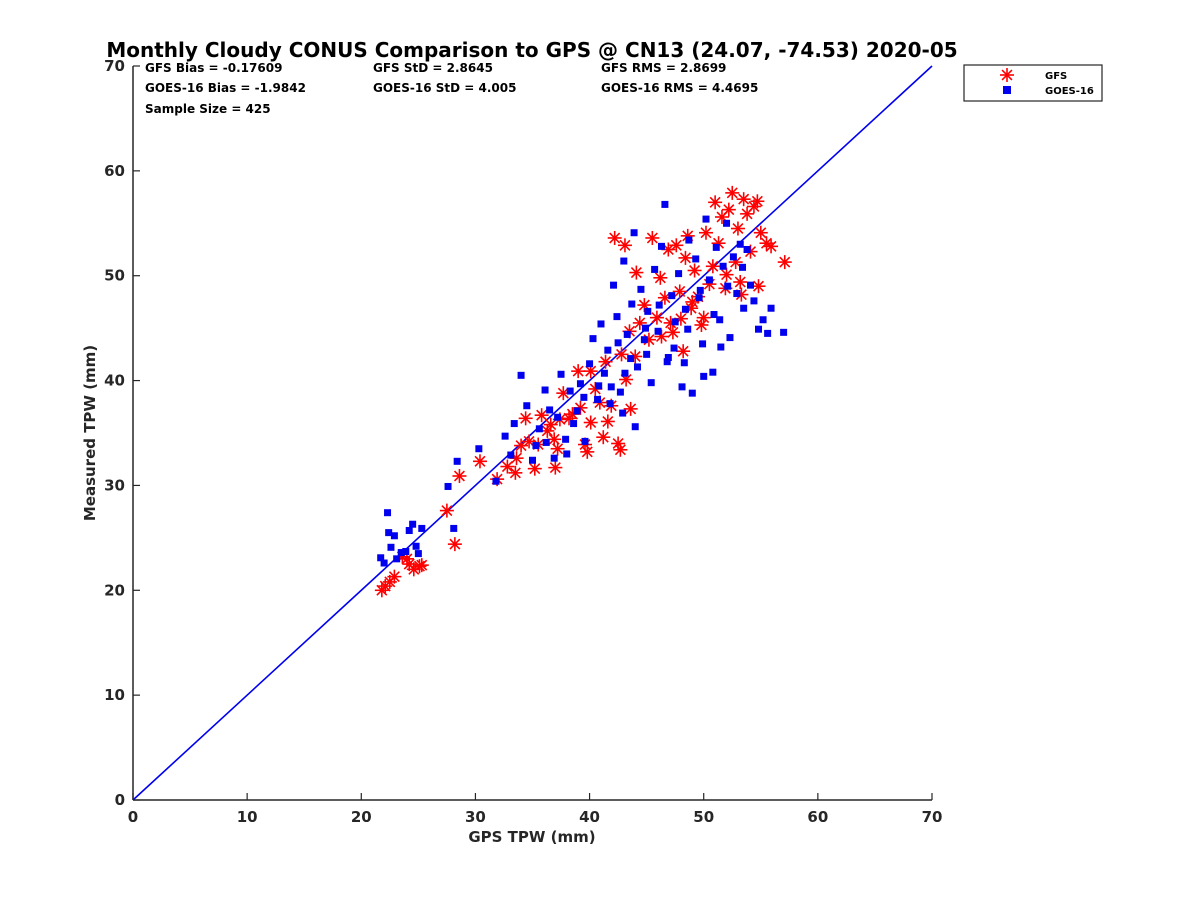 The image size is (1200, 900). I want to click on y-tick-label: 30, so click(114, 485).